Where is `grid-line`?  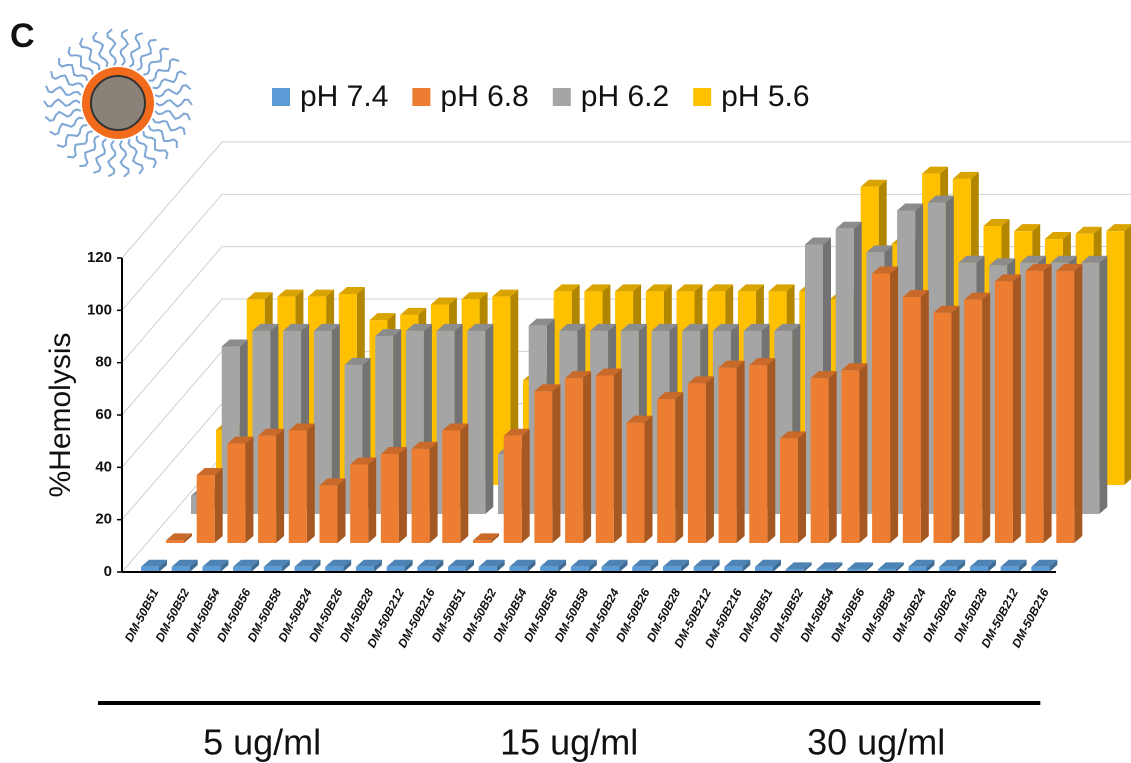
grid-line is located at coordinates (626, 200).